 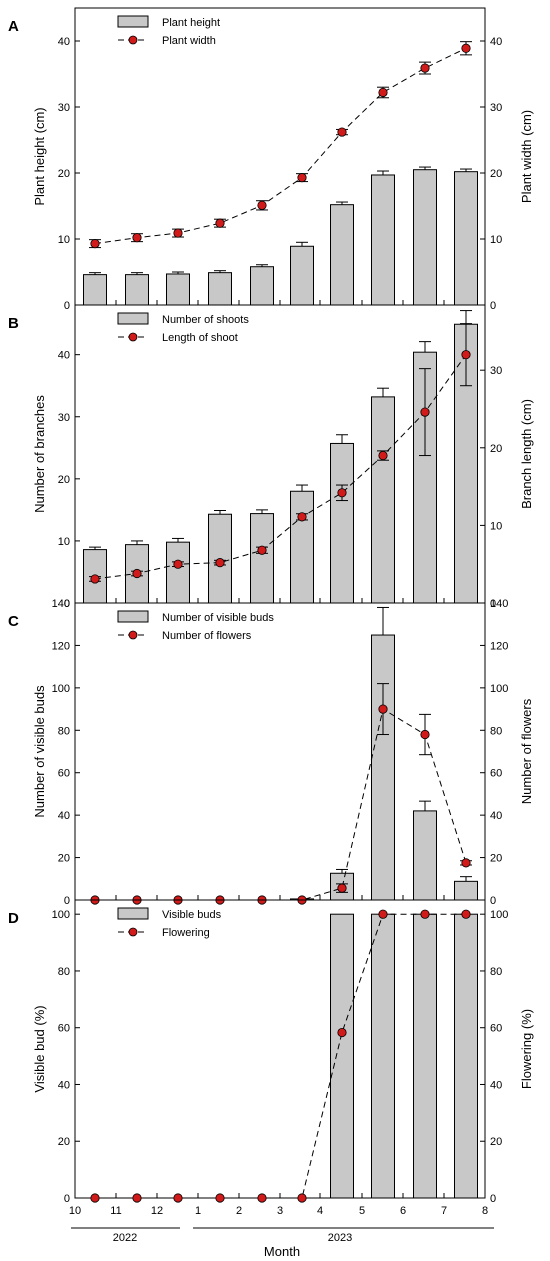 I want to click on panel-letter: A, so click(x=13, y=26).